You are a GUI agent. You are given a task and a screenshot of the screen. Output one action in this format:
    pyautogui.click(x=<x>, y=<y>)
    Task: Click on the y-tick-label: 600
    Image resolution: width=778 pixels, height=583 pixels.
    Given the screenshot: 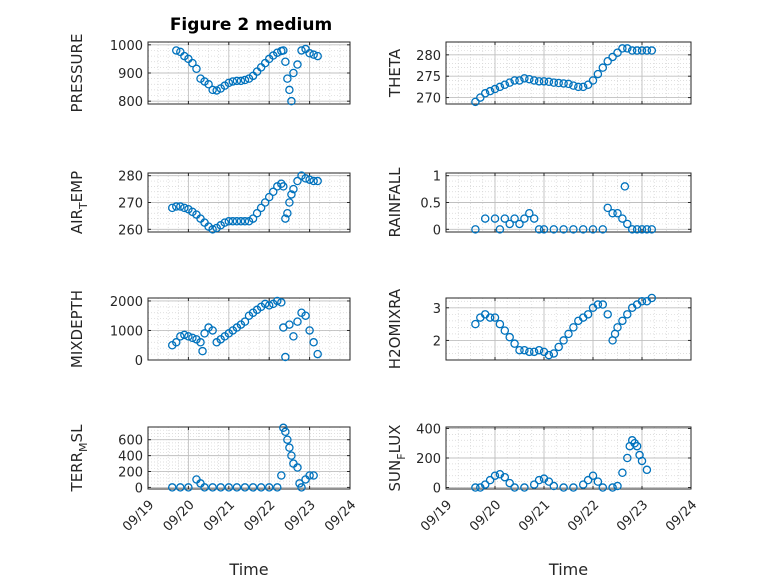 What is the action you would take?
    pyautogui.click(x=130, y=441)
    